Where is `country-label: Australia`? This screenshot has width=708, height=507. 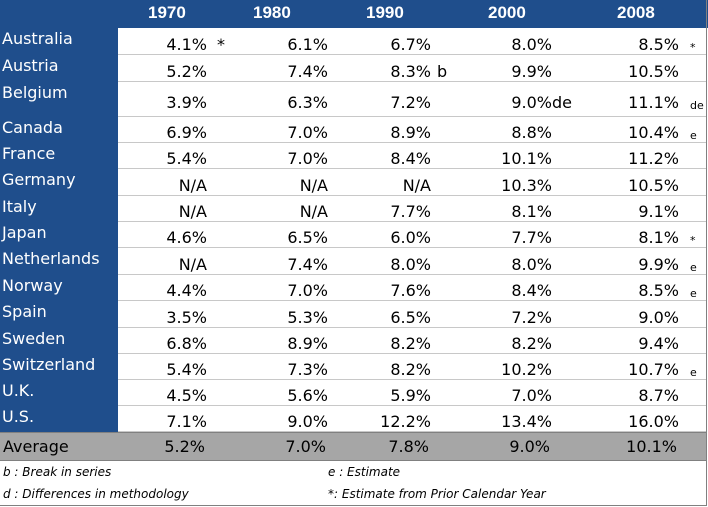 country-label: Australia is located at coordinates (37, 38).